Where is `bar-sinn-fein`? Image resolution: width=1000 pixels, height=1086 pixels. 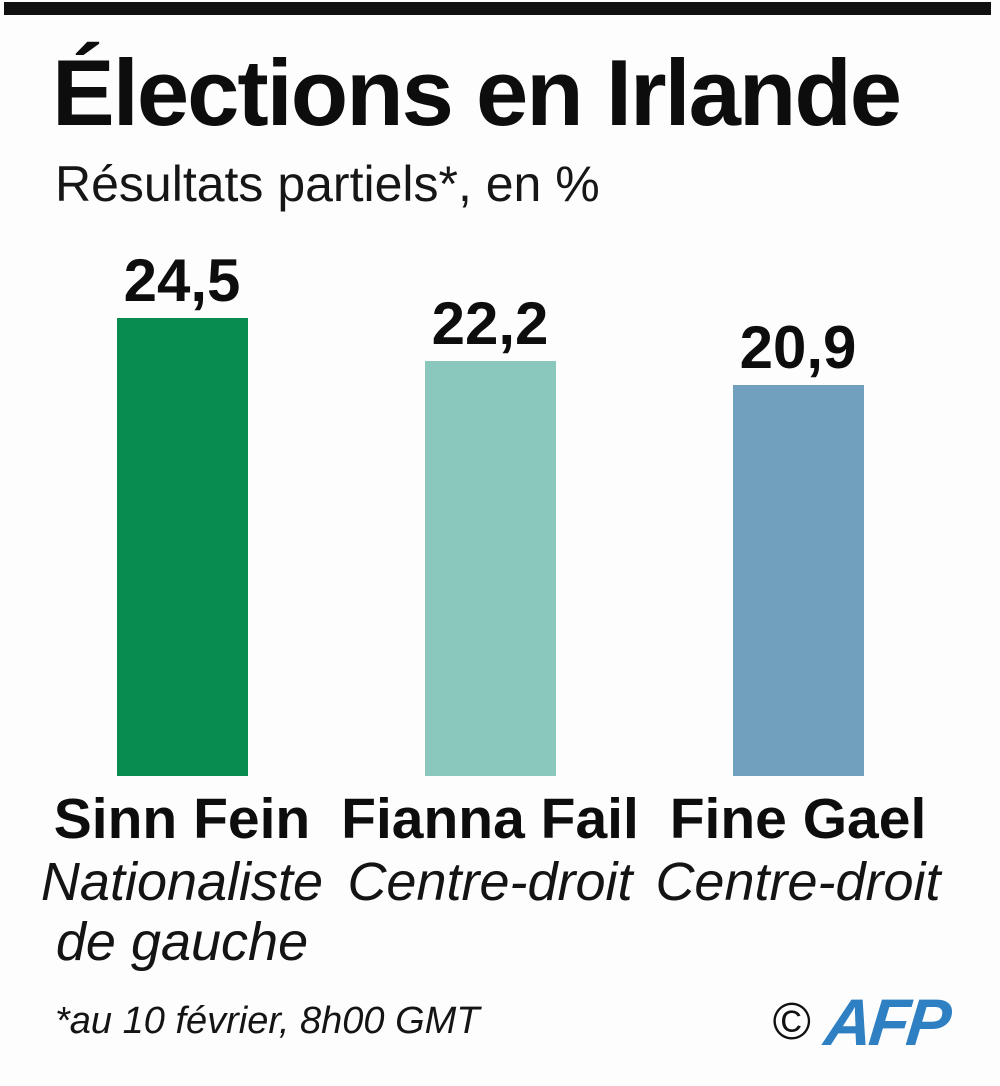 bar-sinn-fein is located at coordinates (182, 546).